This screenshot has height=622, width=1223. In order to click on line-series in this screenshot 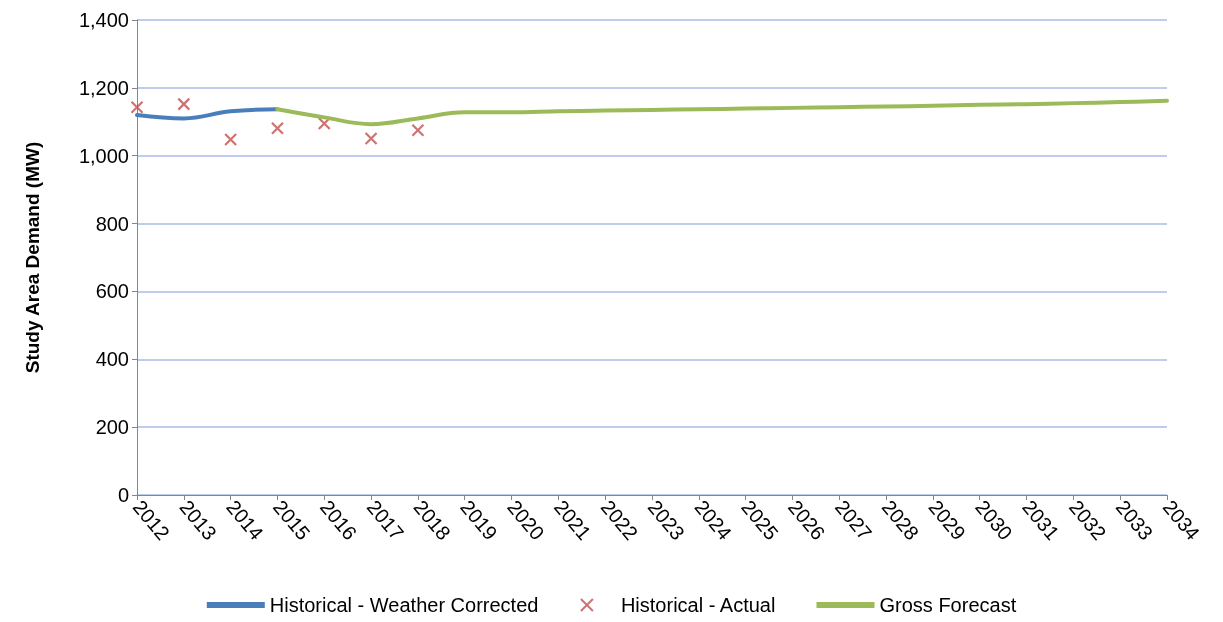, I will do `click(722, 112)`.